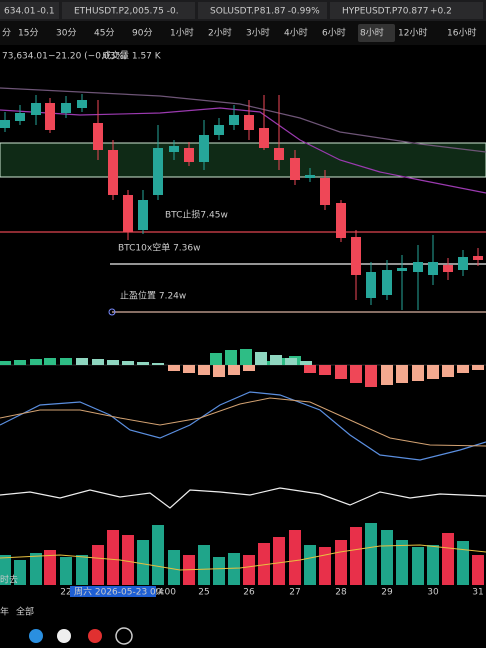 Image resolution: width=486 pixels, height=648 pixels. I want to click on indicator-line, so click(243, 498).